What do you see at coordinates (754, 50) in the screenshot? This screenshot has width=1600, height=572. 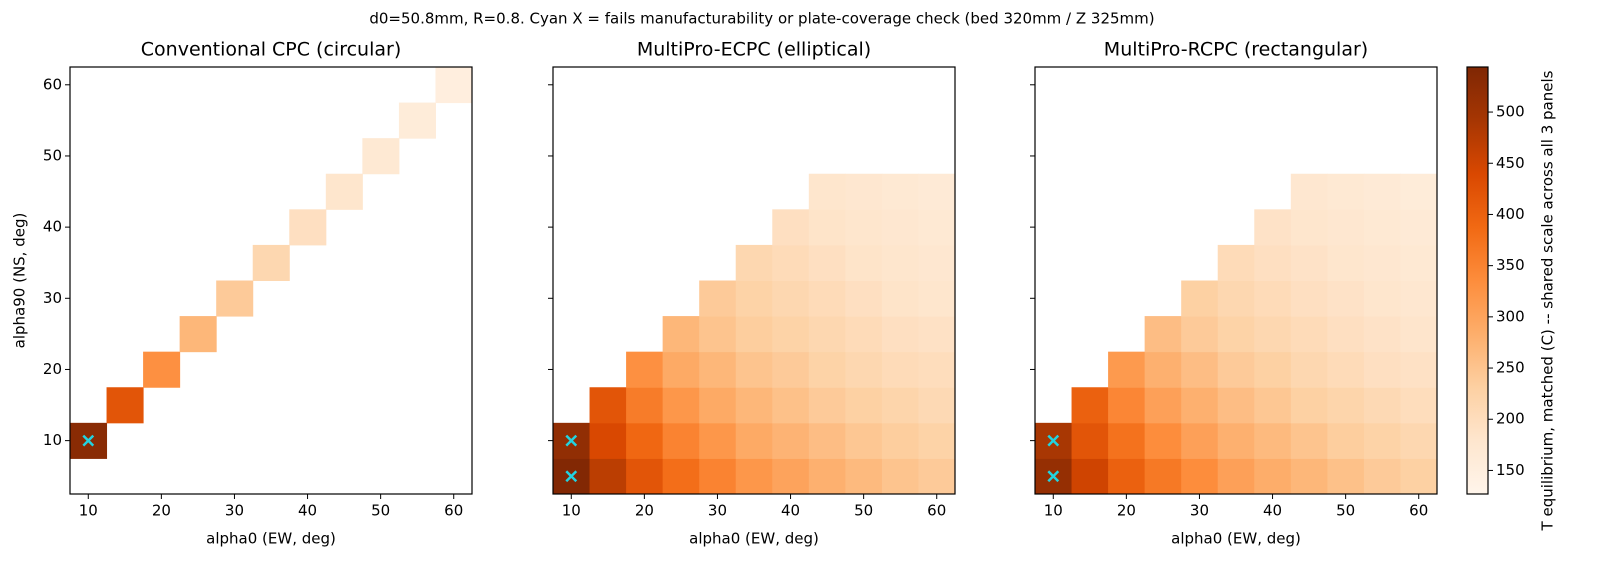 I see `panel-title: MultiPro-ECPC (elliptical)` at bounding box center [754, 50].